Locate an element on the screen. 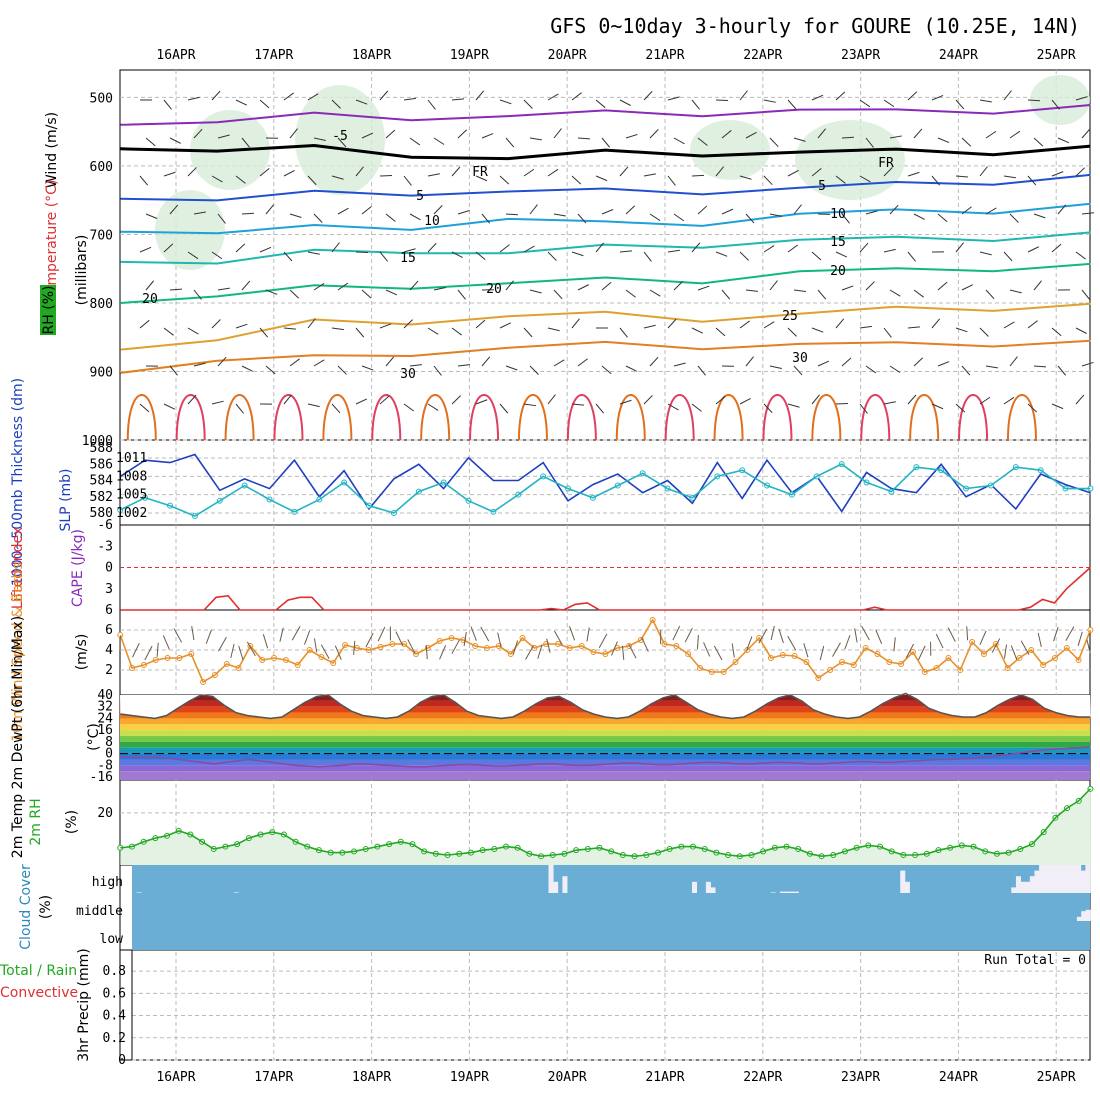 The height and width of the screenshot is (1100, 1100). slp-tick: 1011 is located at coordinates (131, 458).